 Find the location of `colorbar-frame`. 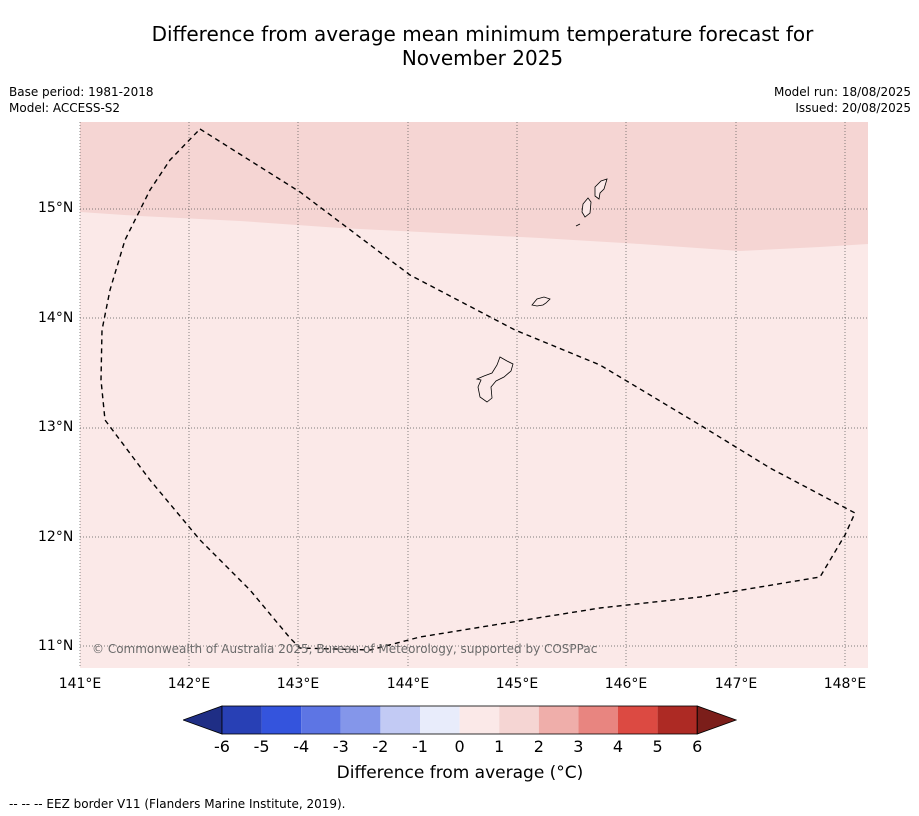

colorbar-frame is located at coordinates (459, 720).